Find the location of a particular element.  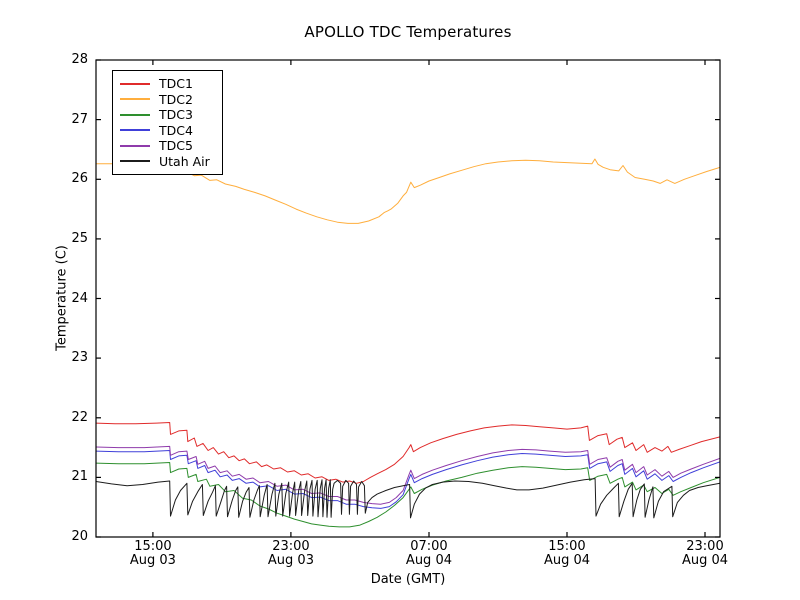

series-line-tdc2 is located at coordinates (408, 191).